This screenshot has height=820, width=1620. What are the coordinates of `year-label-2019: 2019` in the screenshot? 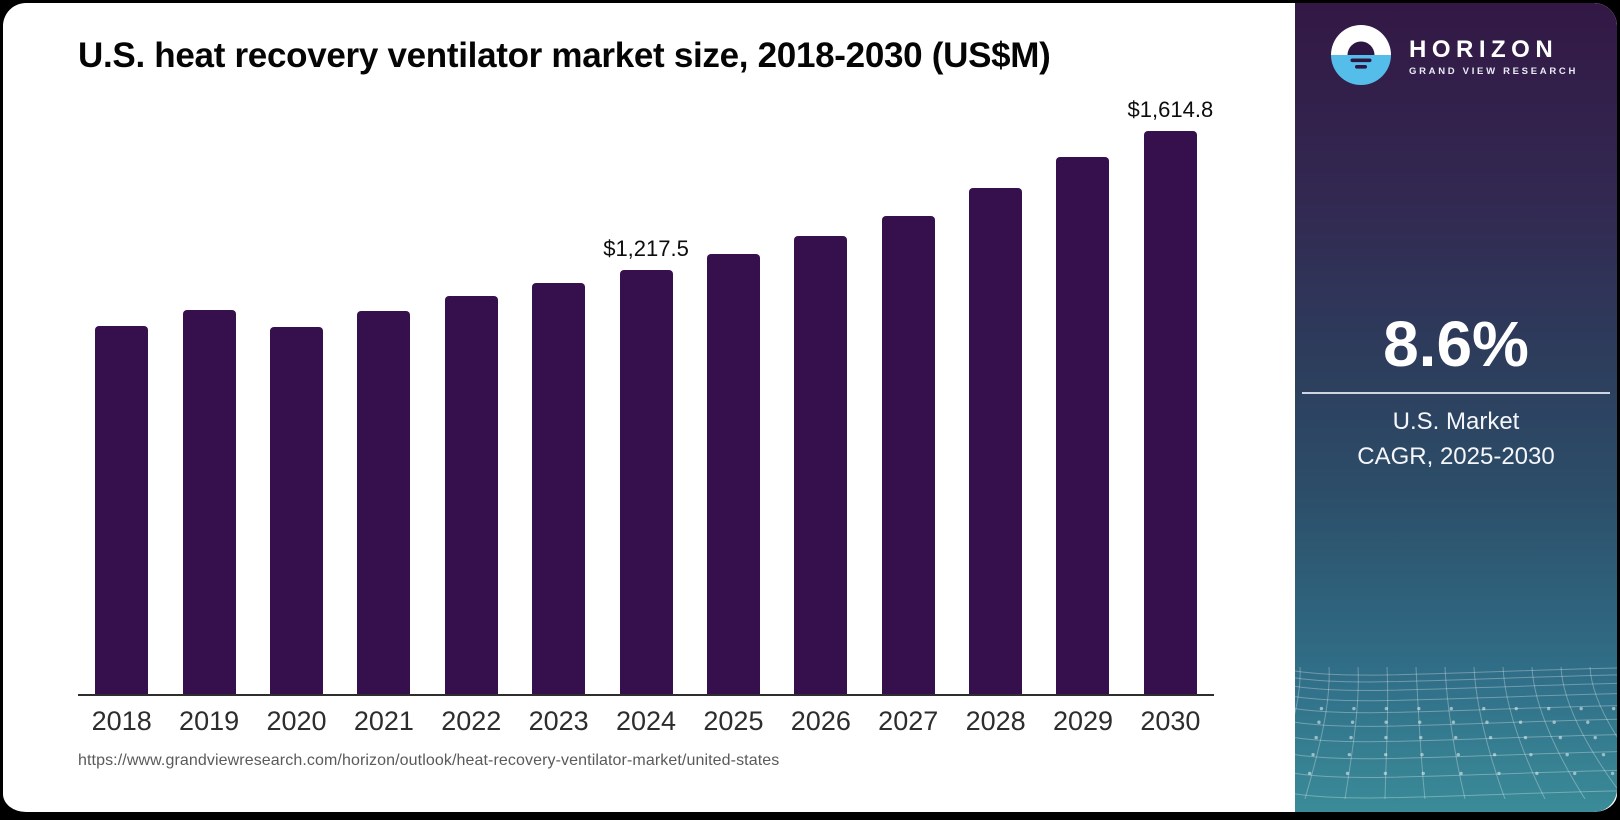 It's located at (209, 721).